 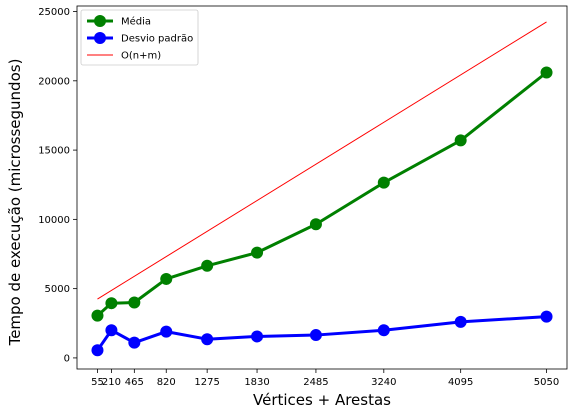 What do you see at coordinates (54, 81) in the screenshot?
I see `y-tick-label: 20000` at bounding box center [54, 81].